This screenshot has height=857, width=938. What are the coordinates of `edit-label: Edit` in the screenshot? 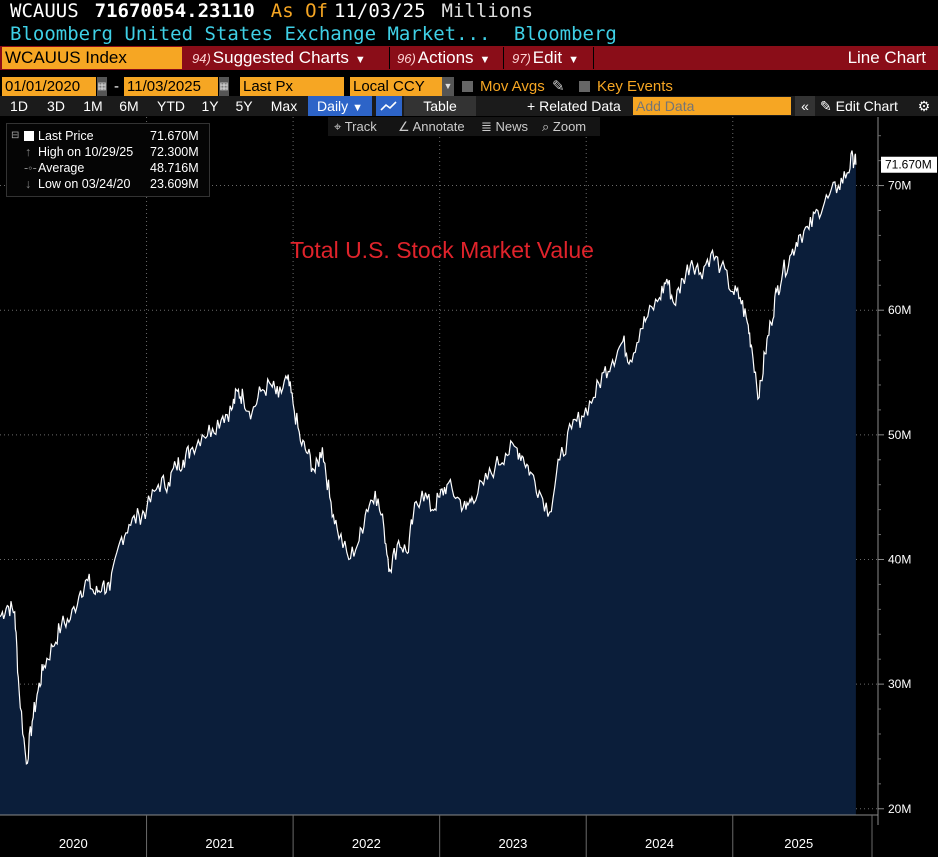 It's located at (547, 57).